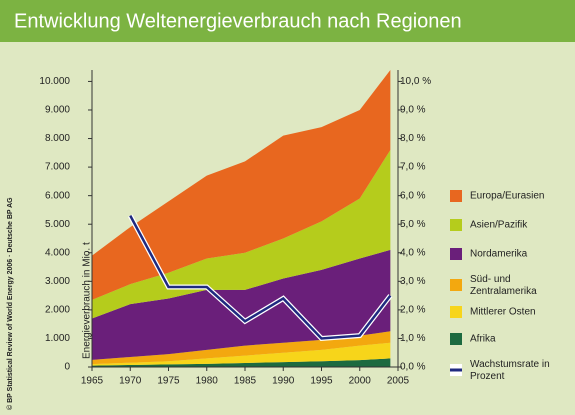 This screenshot has width=575, height=415. What do you see at coordinates (57, 138) in the screenshot?
I see `y-tick-label: 8.000` at bounding box center [57, 138].